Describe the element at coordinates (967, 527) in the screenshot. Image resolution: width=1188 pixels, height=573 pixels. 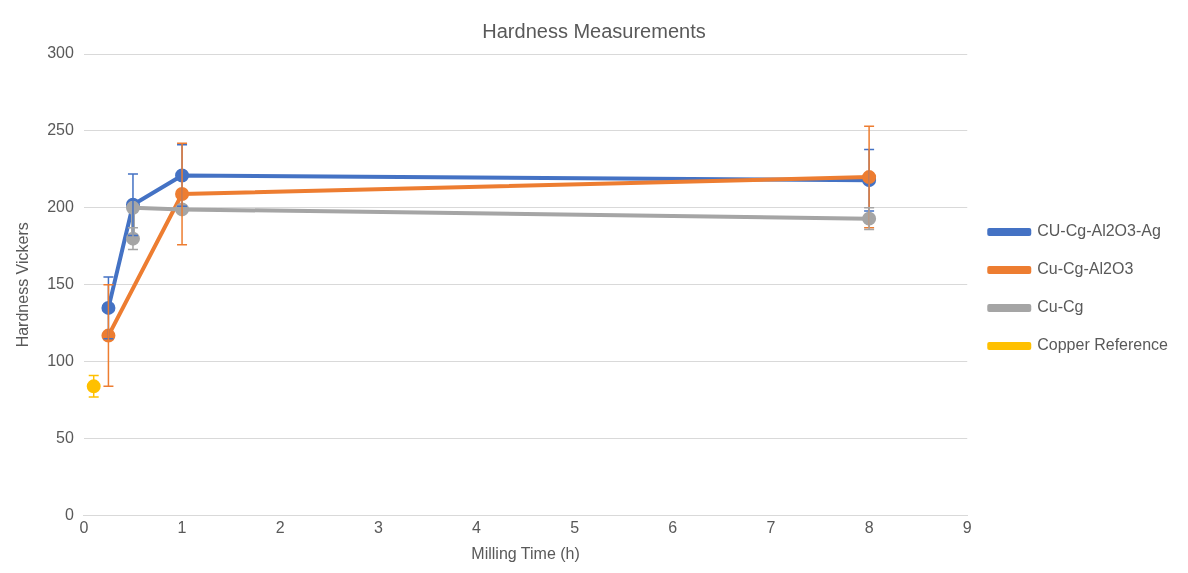
I see `x-tick-label: 9` at that location.